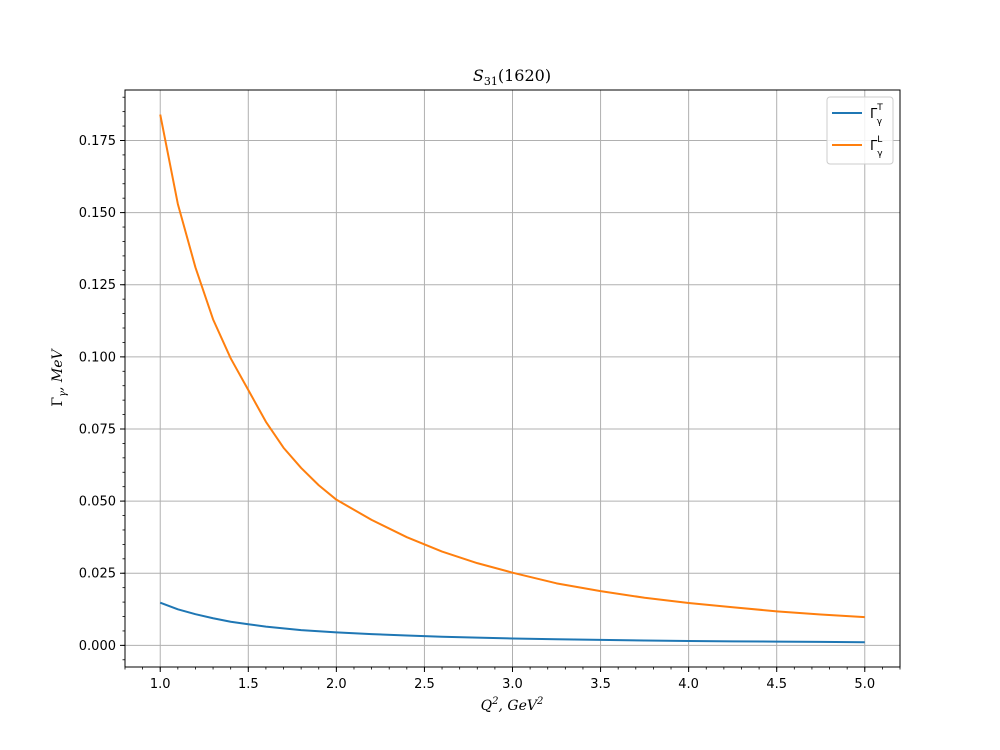  I want to click on y-tick-label: 0.000, so click(97, 646).